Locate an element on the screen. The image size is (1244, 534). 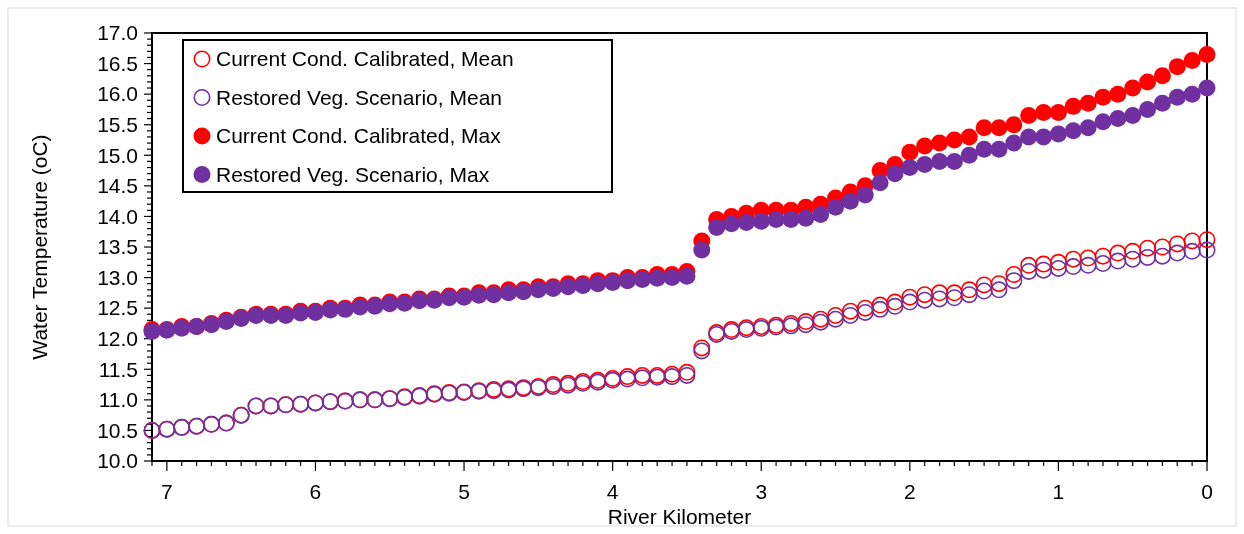
y-tick-label: 10.5 is located at coordinates (117, 430).